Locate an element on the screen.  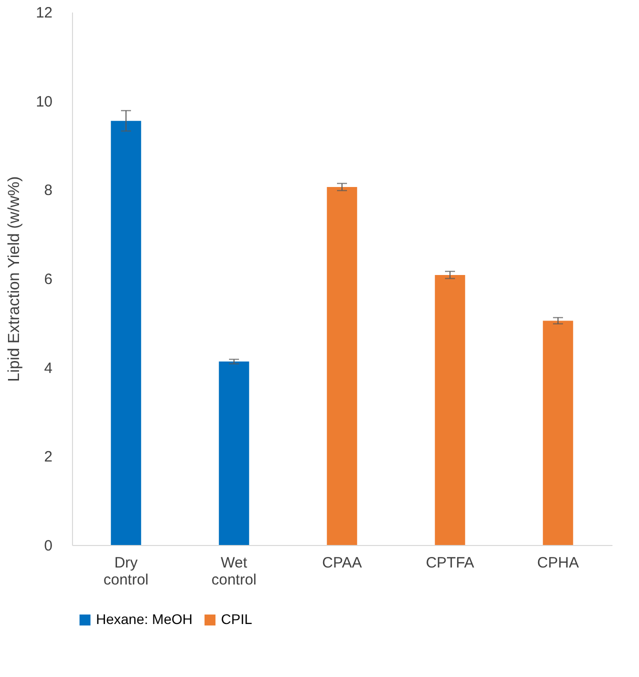
x-tick-label: CPTFA is located at coordinates (450, 563).